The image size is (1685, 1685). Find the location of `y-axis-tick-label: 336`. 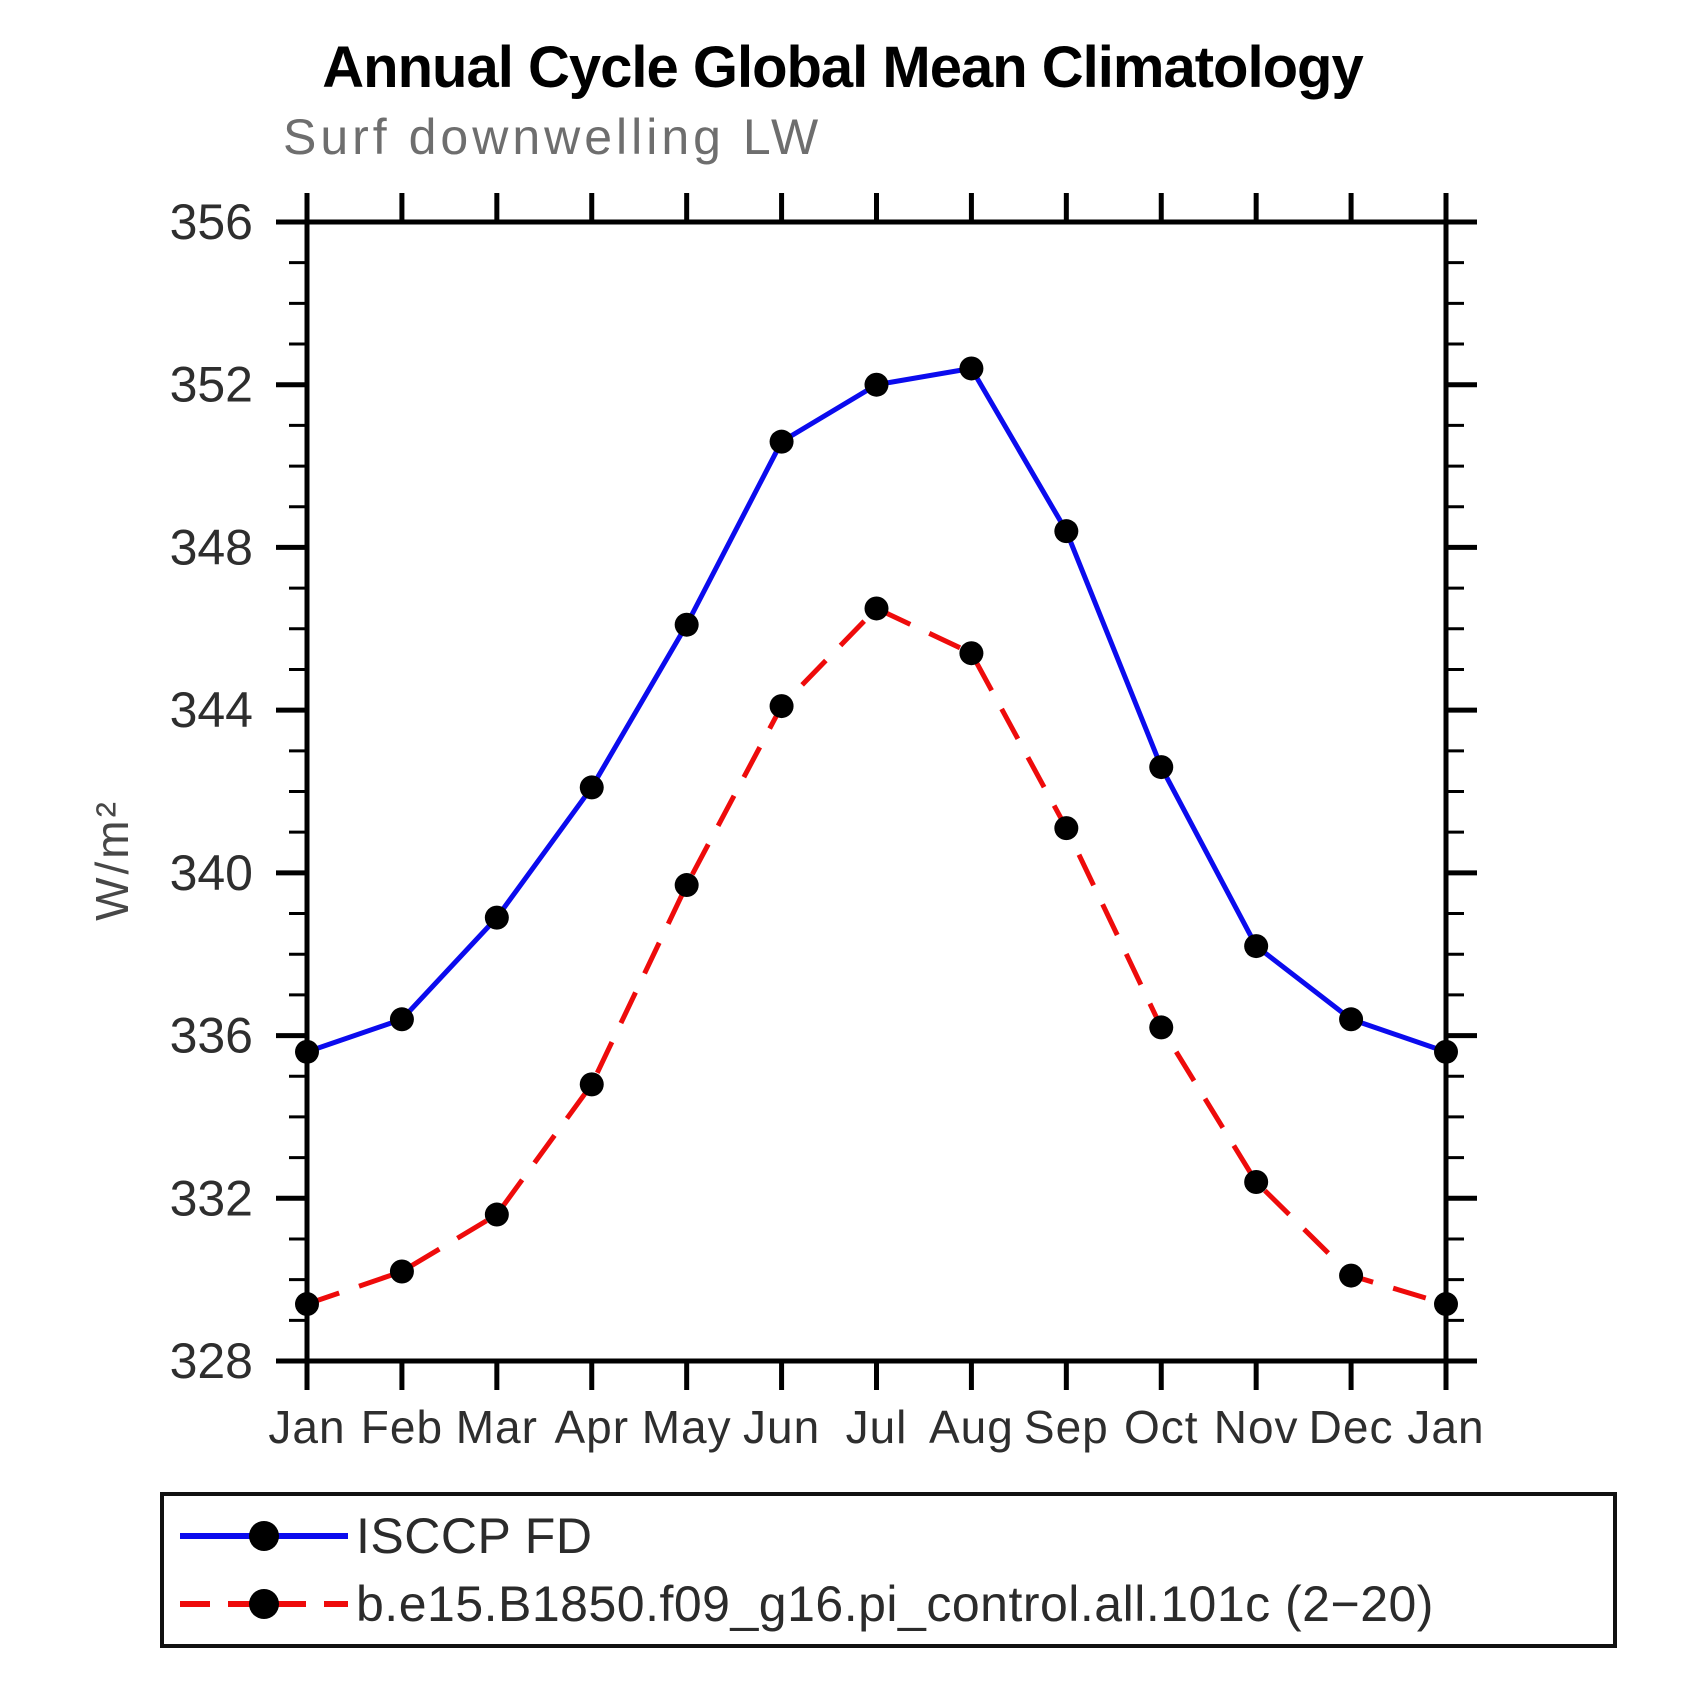

y-axis-tick-label: 336 is located at coordinates (211, 1036).